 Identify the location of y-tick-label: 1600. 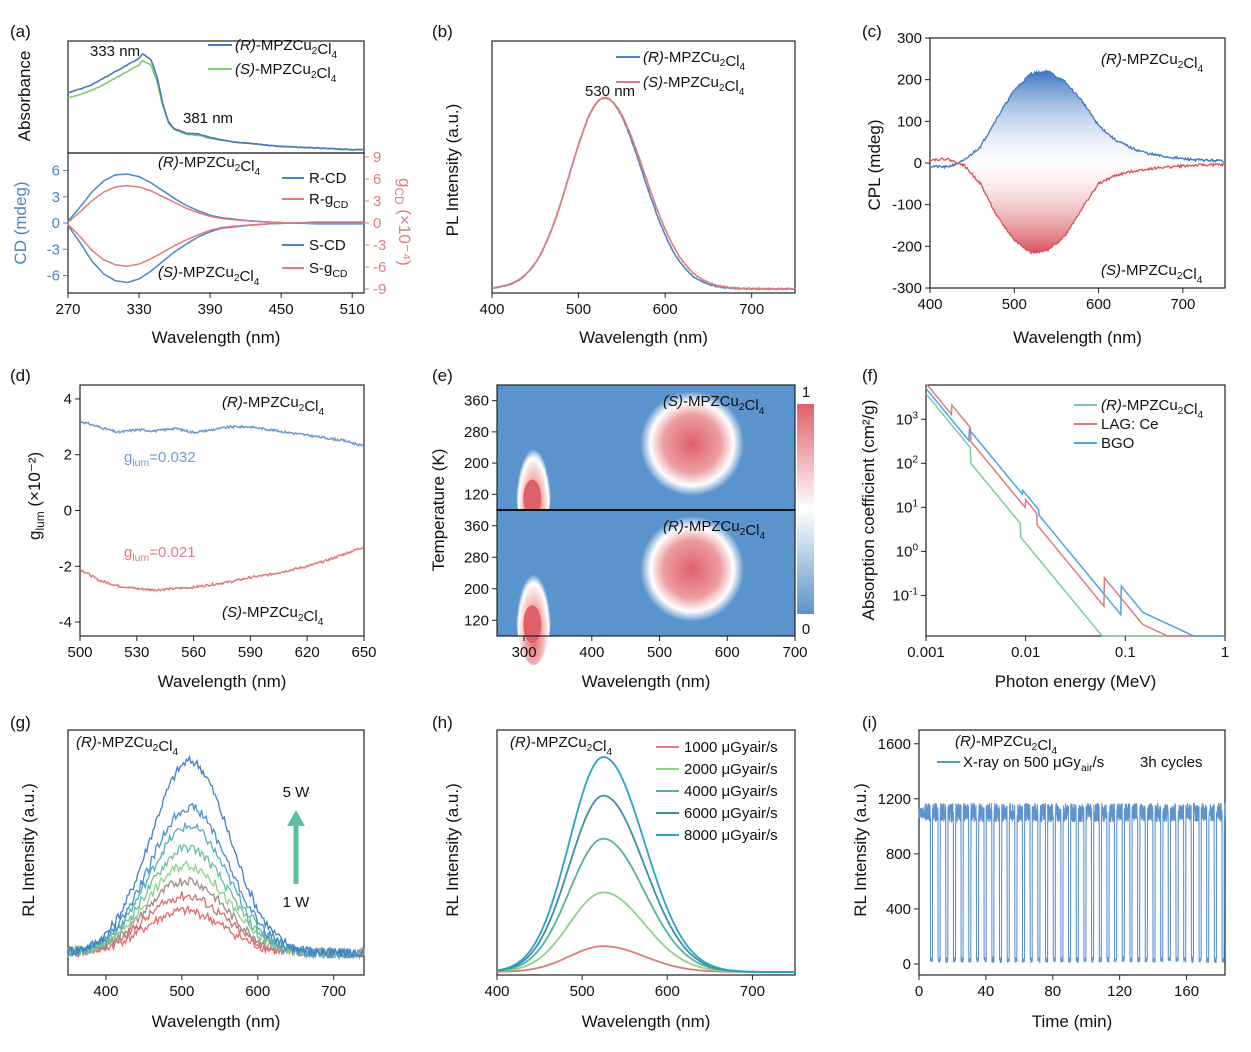
(894, 744).